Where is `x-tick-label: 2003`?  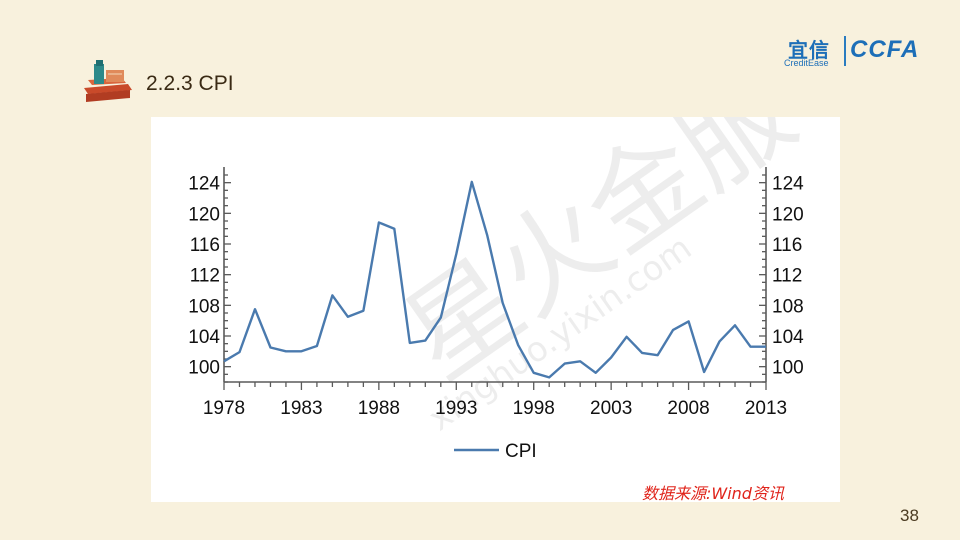
x-tick-label: 2003 is located at coordinates (611, 408).